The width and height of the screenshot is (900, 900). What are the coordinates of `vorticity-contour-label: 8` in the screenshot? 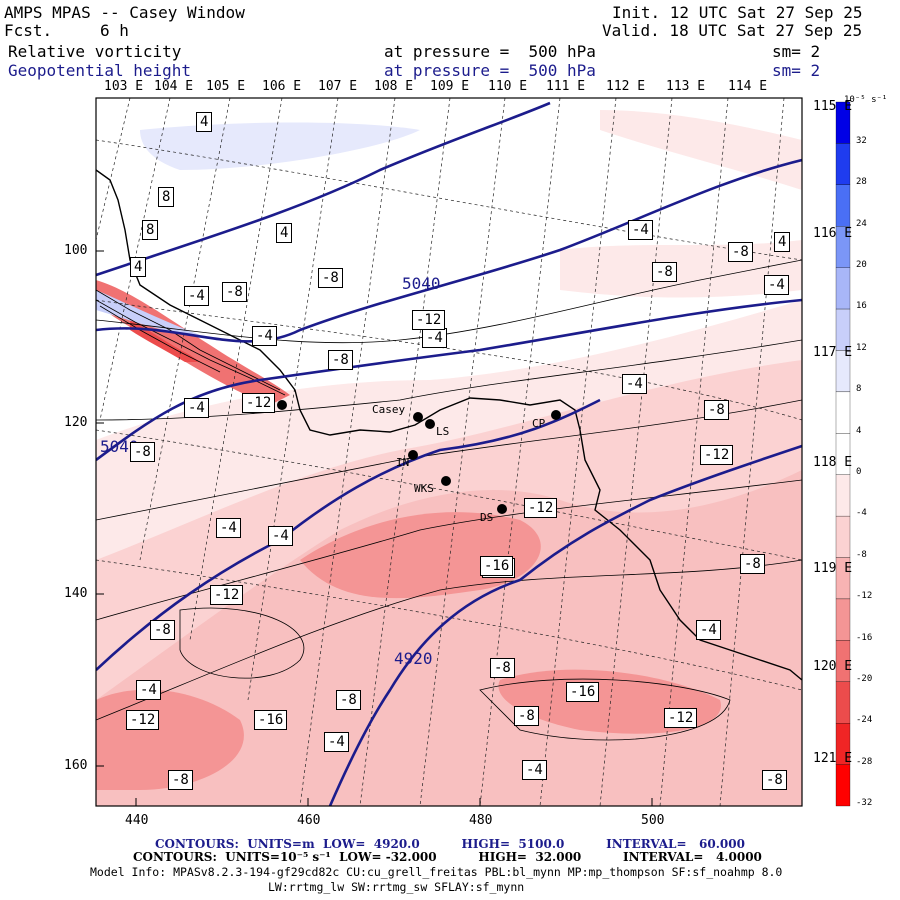 It's located at (166, 197).